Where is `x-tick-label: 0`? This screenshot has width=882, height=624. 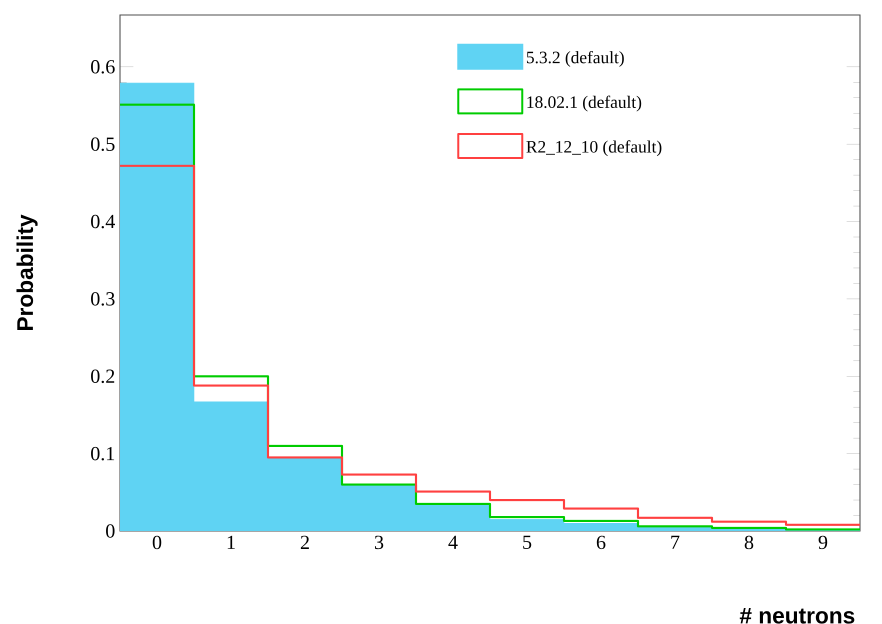 x-tick-label: 0 is located at coordinates (157, 543).